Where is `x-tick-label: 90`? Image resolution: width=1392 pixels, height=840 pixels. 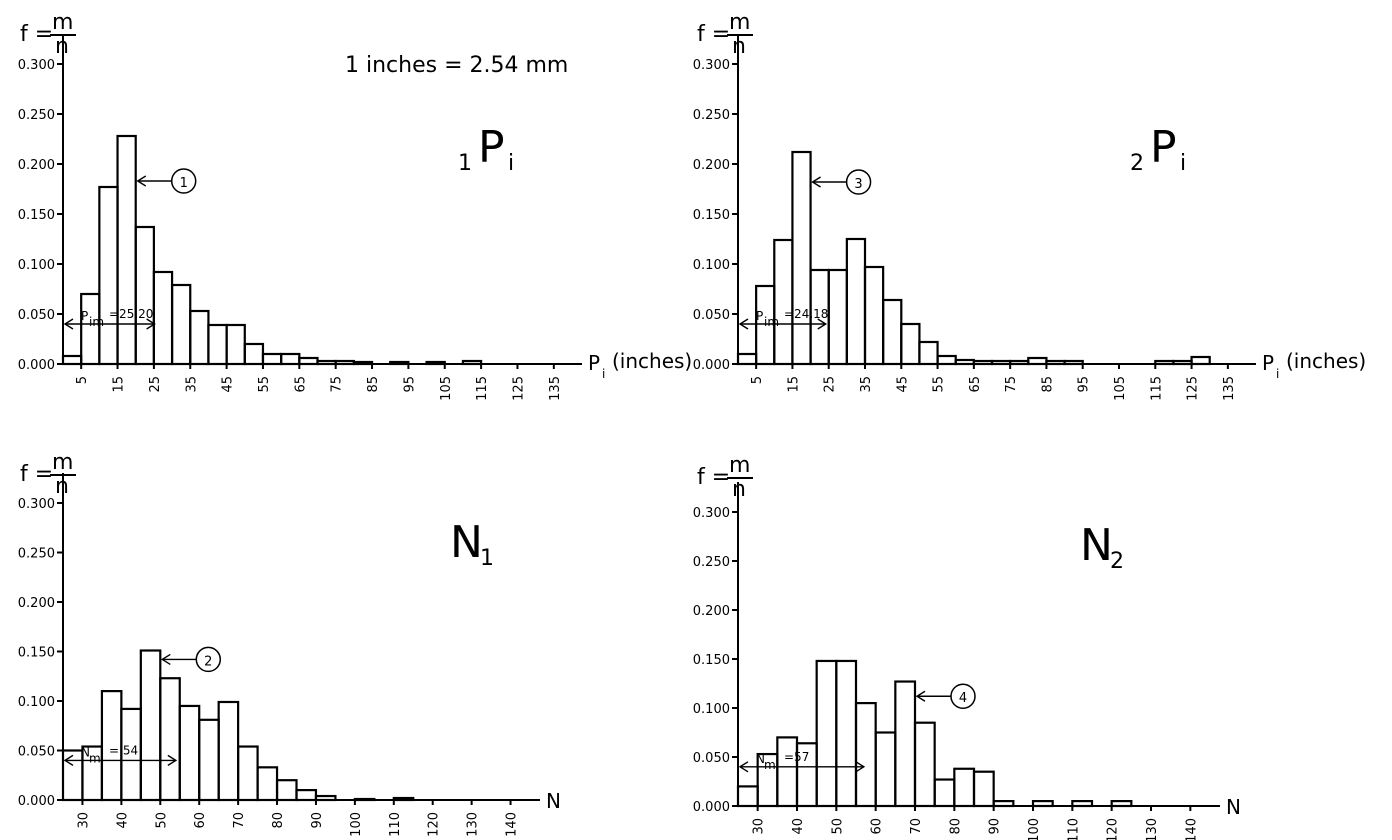
x-tick-label: 90 is located at coordinates (995, 826).